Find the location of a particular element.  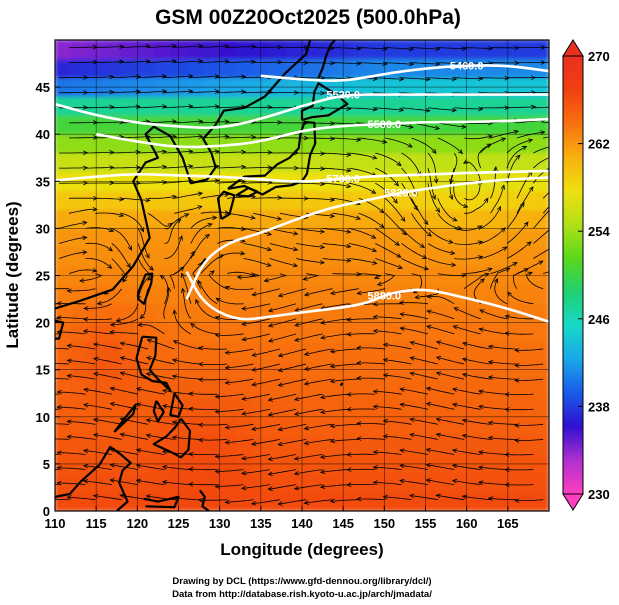

colorbar-tick-label: 238 is located at coordinates (599, 406).